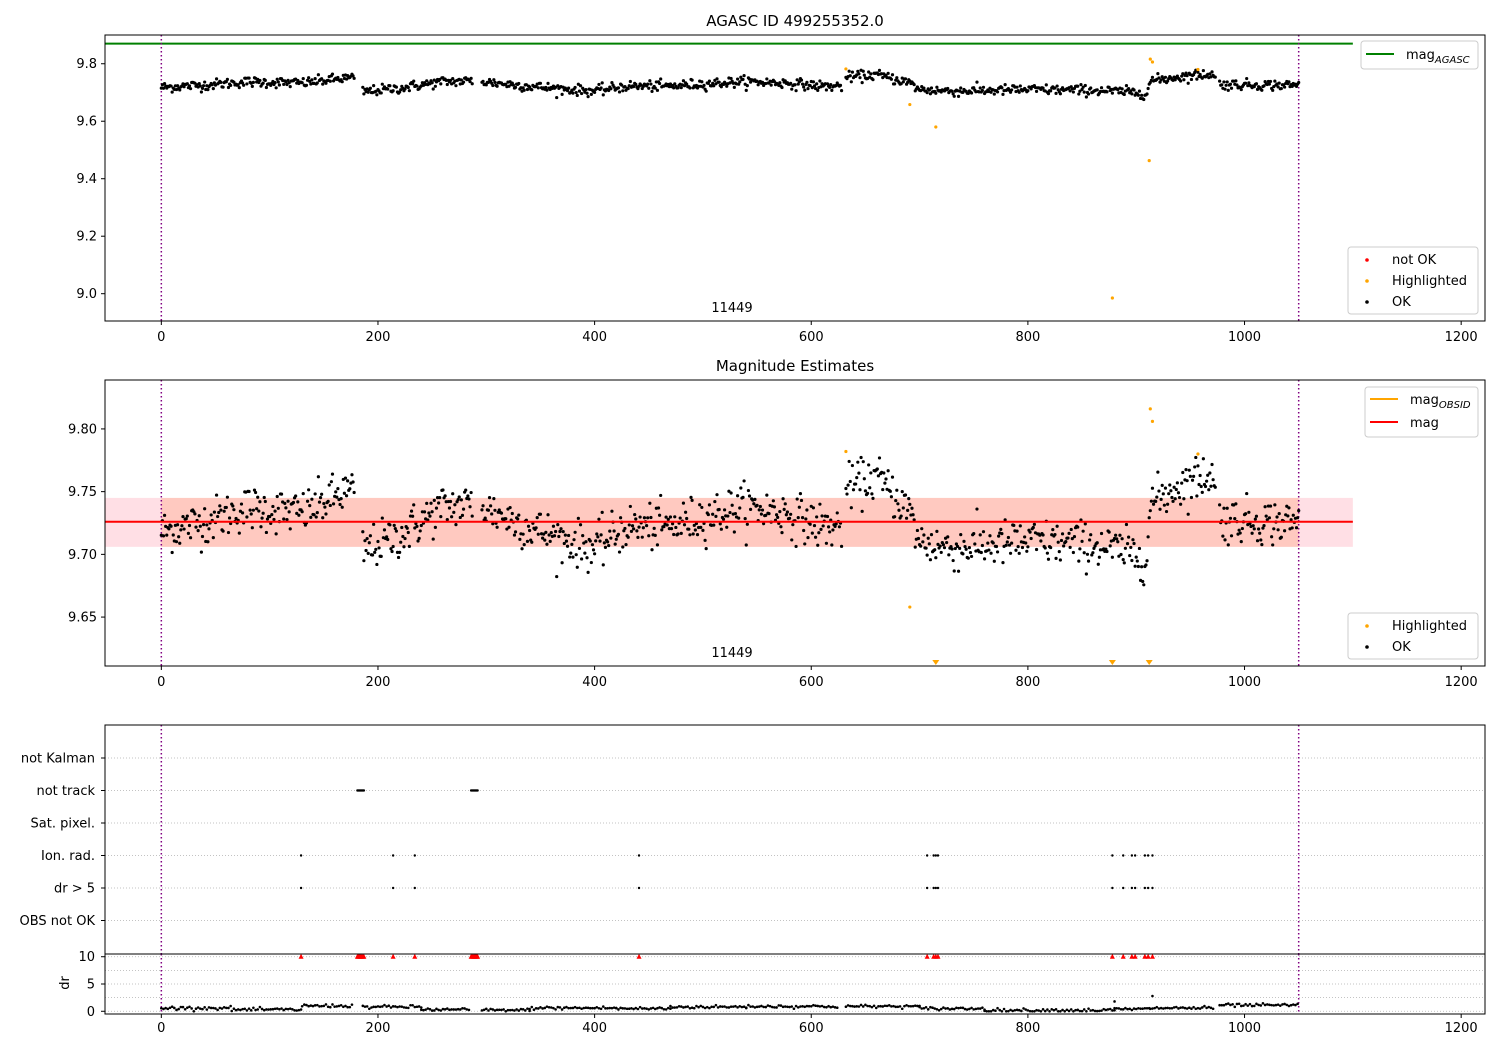 The image size is (1500, 1050). What do you see at coordinates (1421, 412) in the screenshot?
I see `legend-lines: magOBSID mag` at bounding box center [1421, 412].